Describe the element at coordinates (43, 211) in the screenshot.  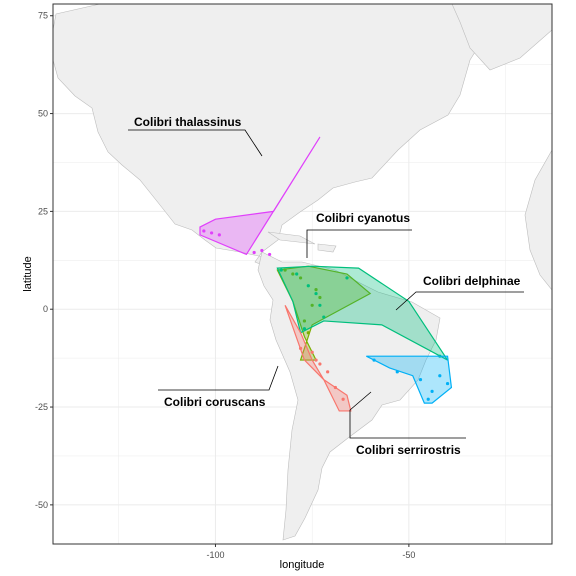
I see `y-tick-label: 25` at that location.